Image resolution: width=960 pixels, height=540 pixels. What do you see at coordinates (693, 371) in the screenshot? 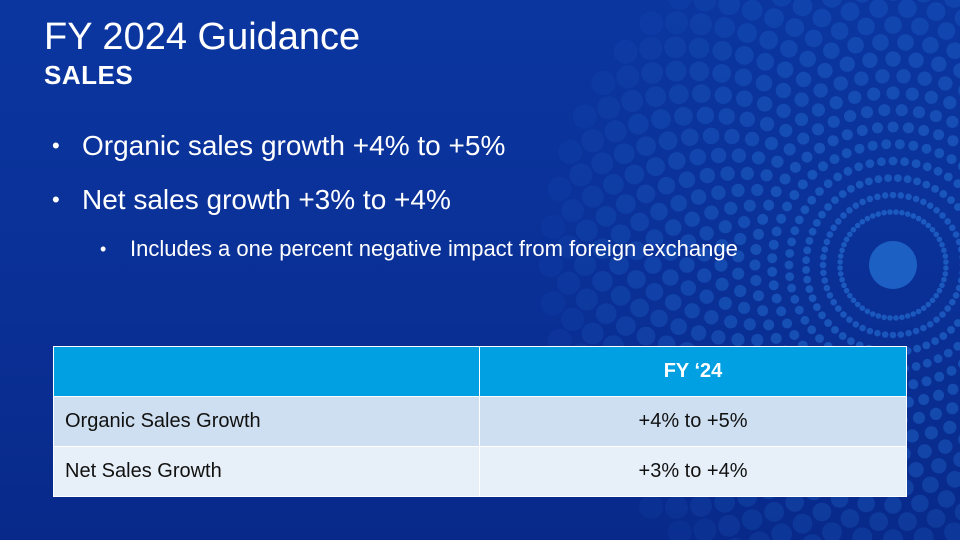
I see `table-header-cell: FY ‘24` at bounding box center [693, 371].